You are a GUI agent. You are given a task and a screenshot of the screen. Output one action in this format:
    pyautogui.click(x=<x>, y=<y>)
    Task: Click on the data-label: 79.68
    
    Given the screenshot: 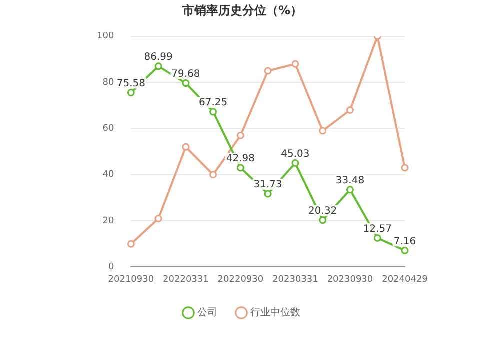 What is the action you would take?
    pyautogui.click(x=186, y=74)
    